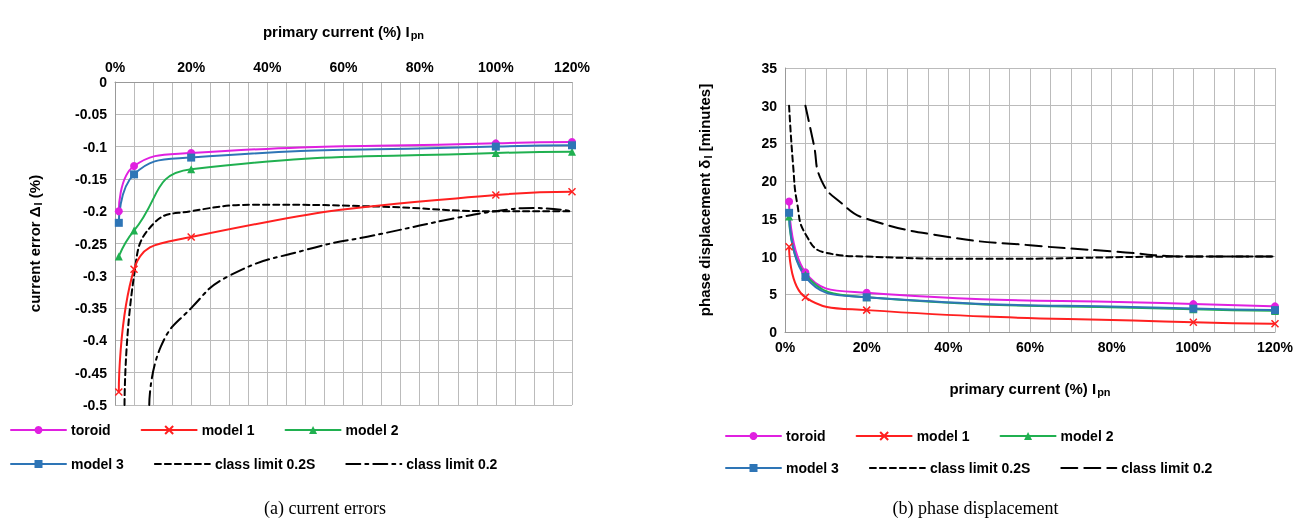  Describe the element at coordinates (91, 372) in the screenshot. I see `y-tick-label: -0.45` at that location.